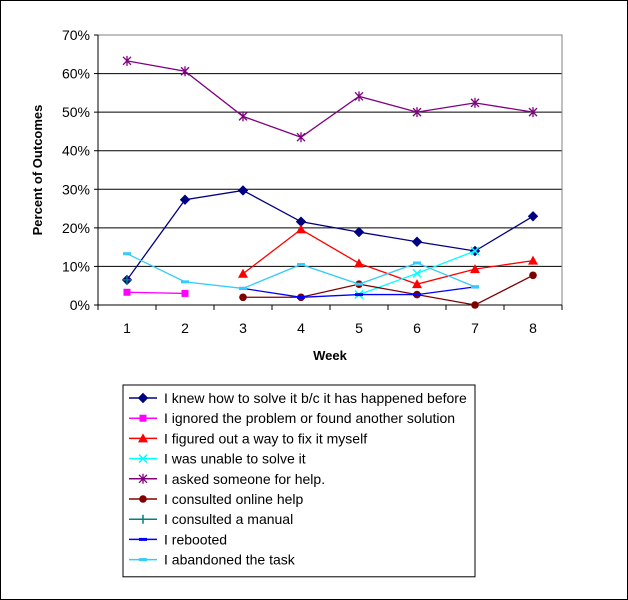  I want to click on x-tick-label: 4, so click(301, 328).